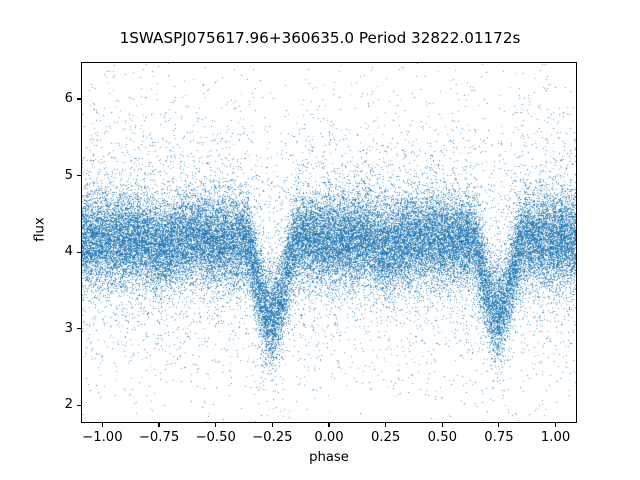 The height and width of the screenshot is (480, 640). What do you see at coordinates (385, 437) in the screenshot?
I see `x-axis-tick-label: 0.25` at bounding box center [385, 437].